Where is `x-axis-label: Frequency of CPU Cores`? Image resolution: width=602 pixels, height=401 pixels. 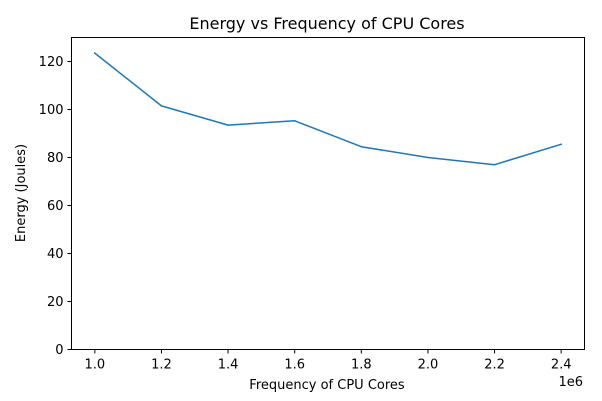
x-axis-label: Frequency of CPU Cores is located at coordinates (327, 385).